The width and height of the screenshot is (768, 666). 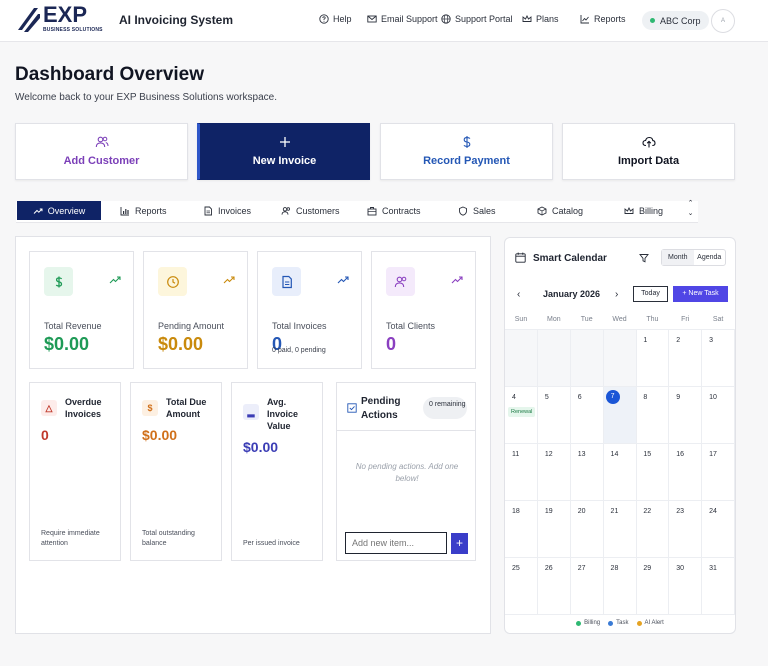 What do you see at coordinates (271, 543) in the screenshot?
I see `mini-footer: Per issued invoice` at bounding box center [271, 543].